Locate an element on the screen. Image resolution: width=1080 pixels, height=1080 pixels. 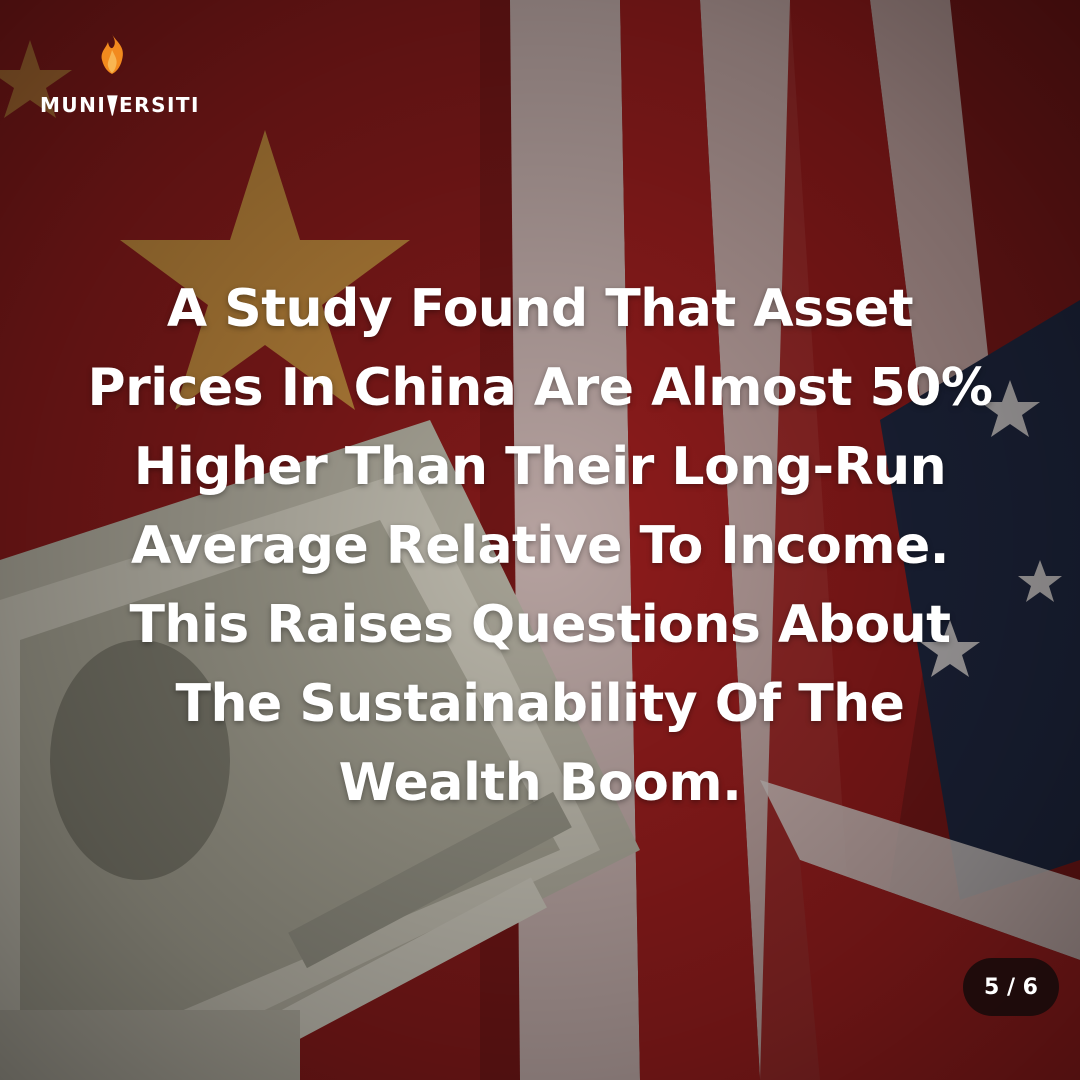
logo-text-right: ERSITI is located at coordinates (159, 105).